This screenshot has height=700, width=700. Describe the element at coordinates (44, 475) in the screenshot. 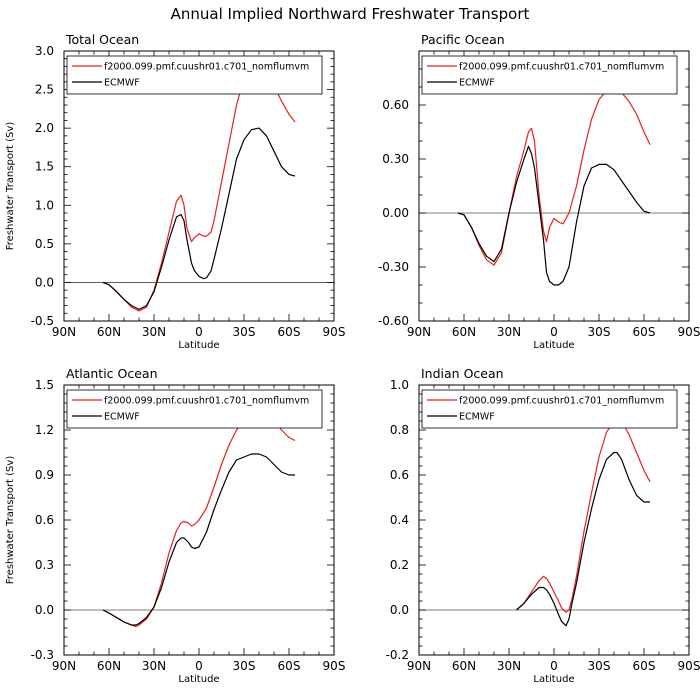

I see `y-tick-label: 0.9` at that location.